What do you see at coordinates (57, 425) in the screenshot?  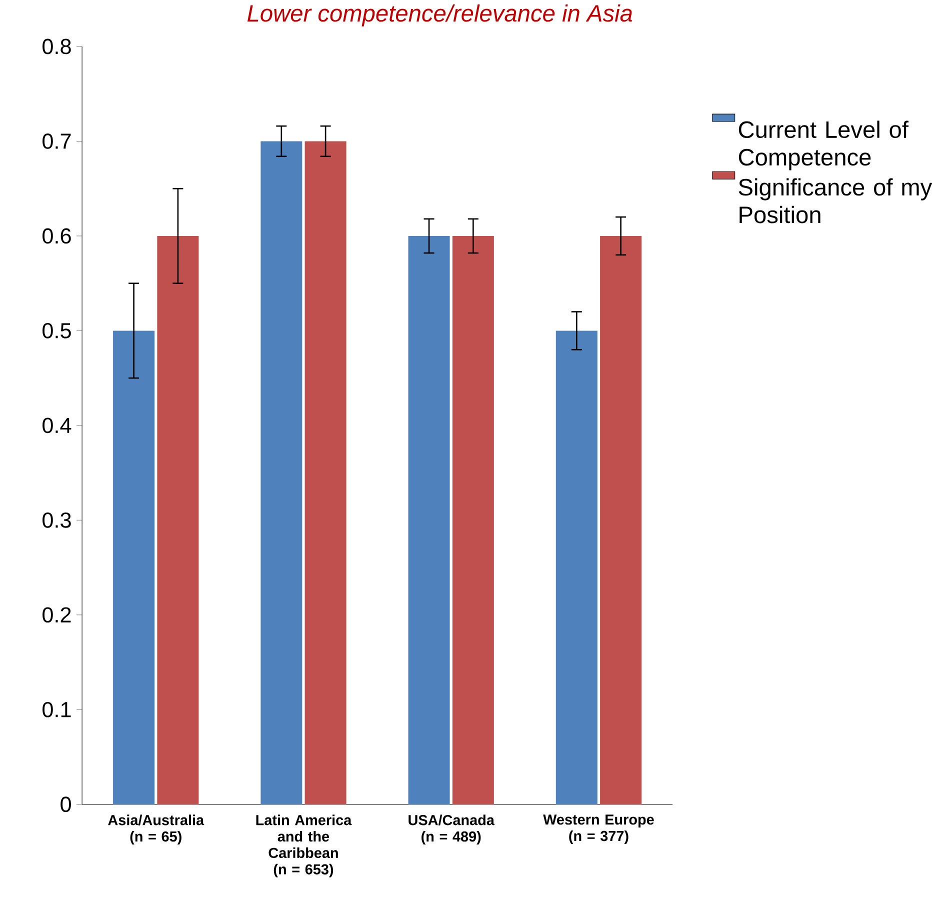 I see `y-tick-label: 0.4` at bounding box center [57, 425].